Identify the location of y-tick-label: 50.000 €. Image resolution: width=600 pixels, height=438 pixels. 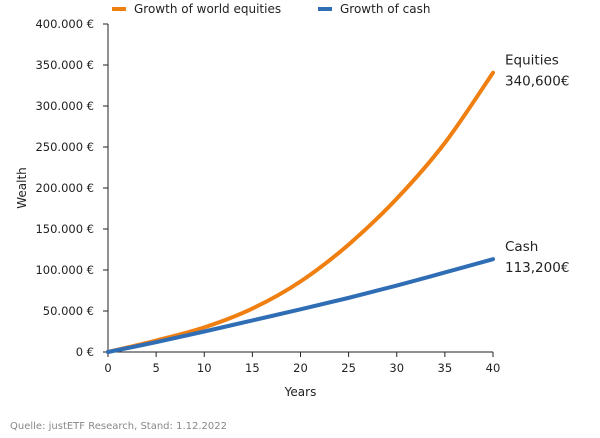
(68, 311).